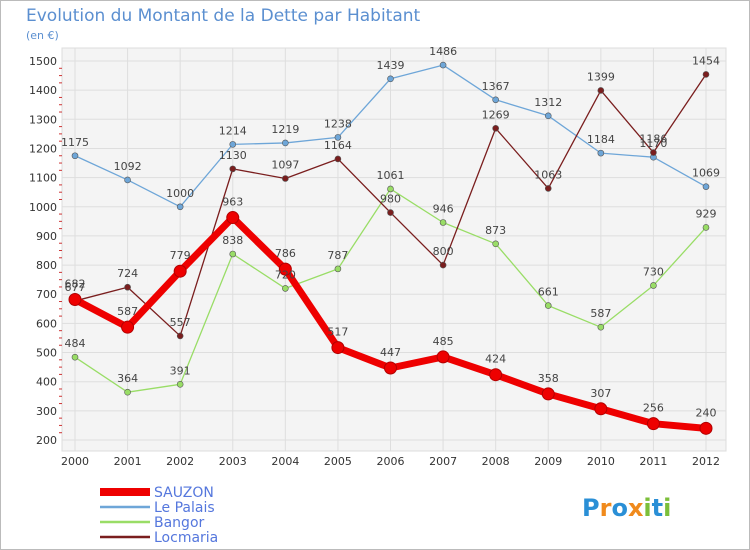 The width and height of the screenshot is (750, 550). What do you see at coordinates (46, 236) in the screenshot?
I see `y-tick-label: 900` at bounding box center [46, 236].